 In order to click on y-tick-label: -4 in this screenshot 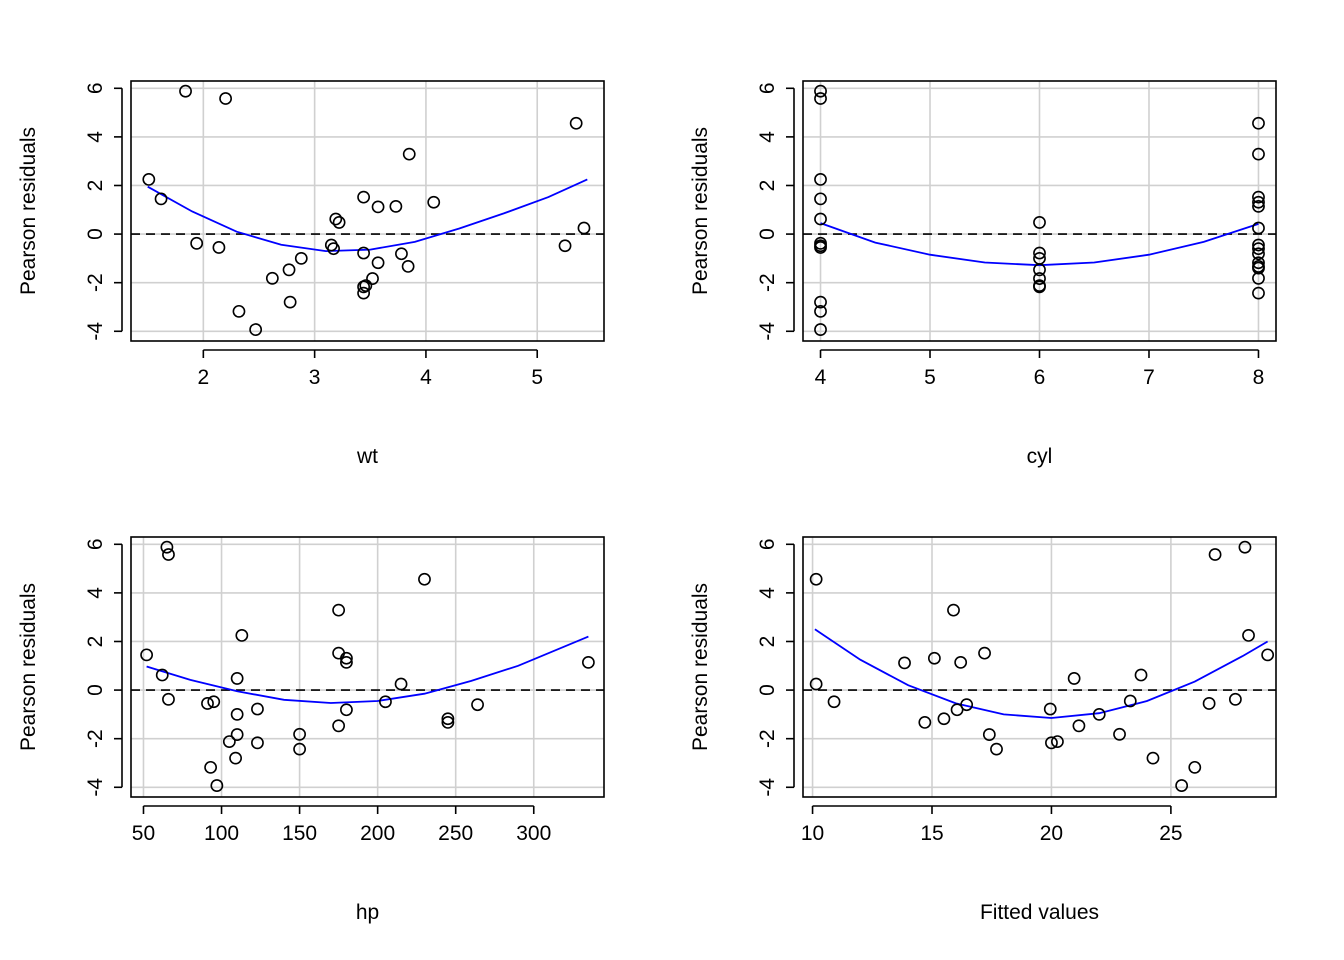, I will do `click(767, 787)`.